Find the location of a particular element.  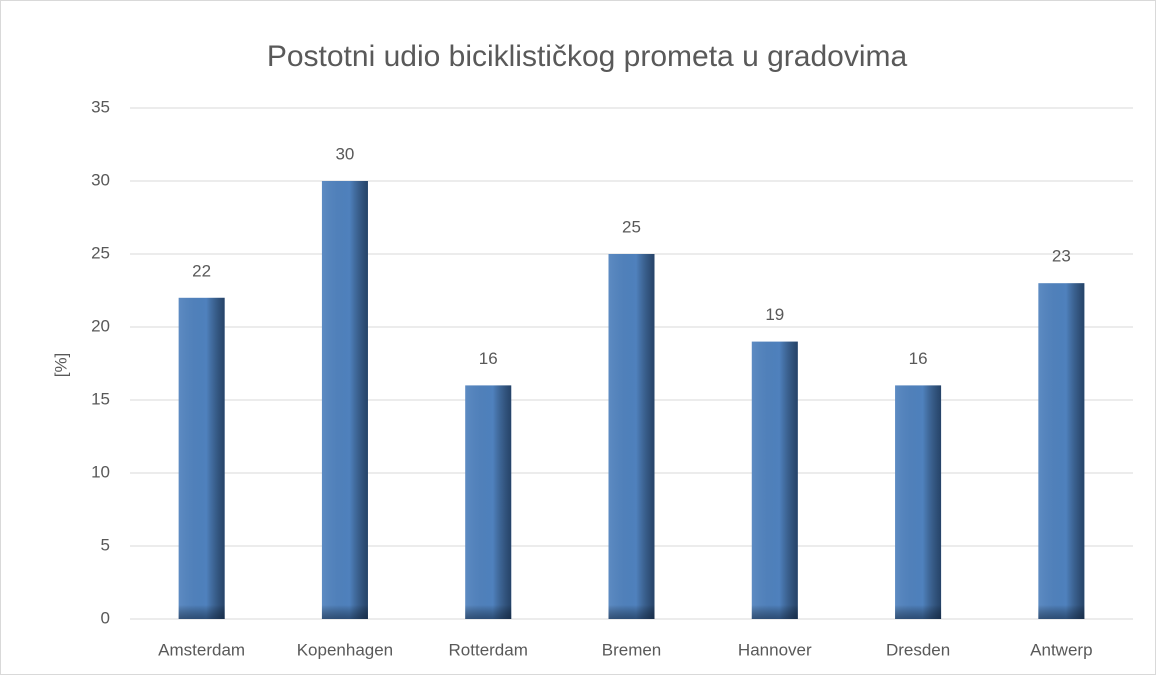

y-axis-label: [%] is located at coordinates (60, 365).